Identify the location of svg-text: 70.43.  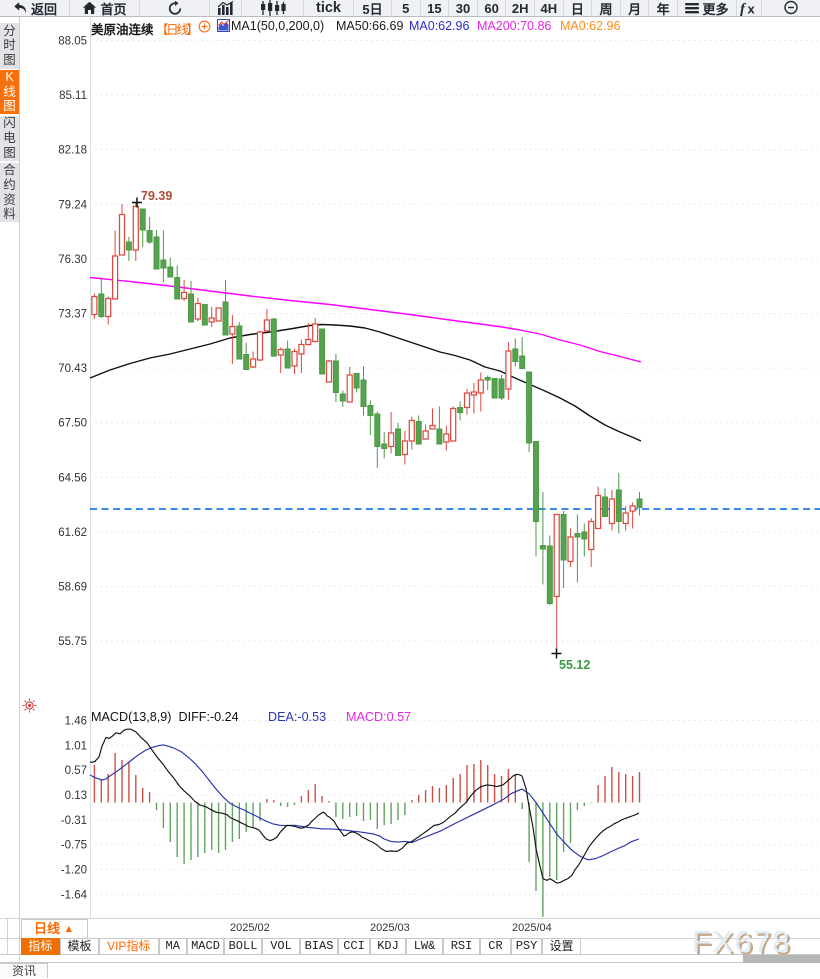
(72, 369).